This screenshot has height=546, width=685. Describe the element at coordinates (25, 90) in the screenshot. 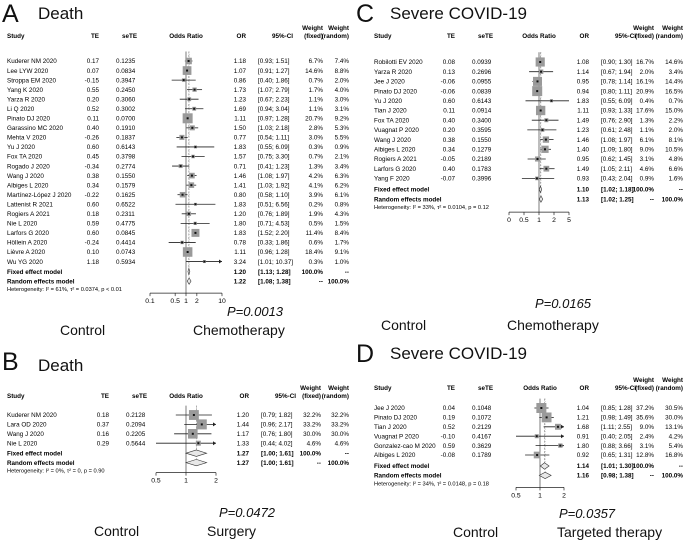

I see `study-name: Yang K 2020` at that location.